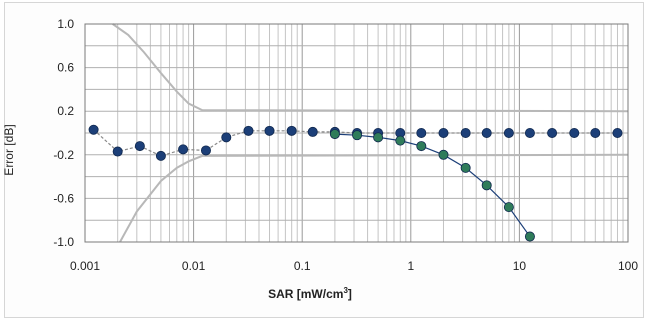 The height and width of the screenshot is (322, 648). I want to click on x-tick-label: 0.1, so click(302, 266).